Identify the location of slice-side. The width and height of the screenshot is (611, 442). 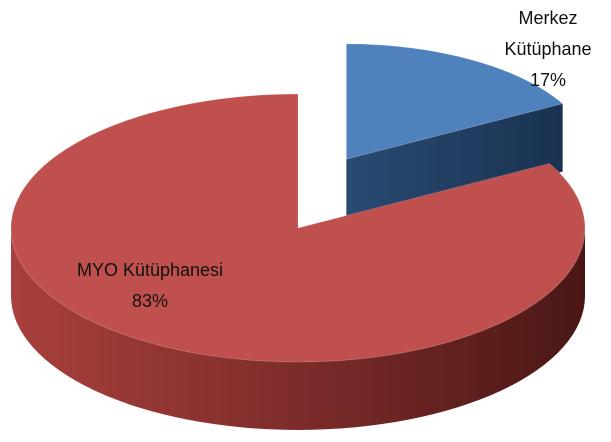
(454, 165).